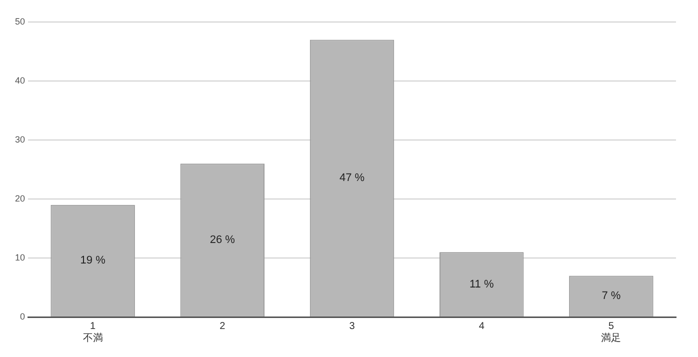 The image size is (698, 357). I want to click on x-tick-label: 3, so click(352, 326).